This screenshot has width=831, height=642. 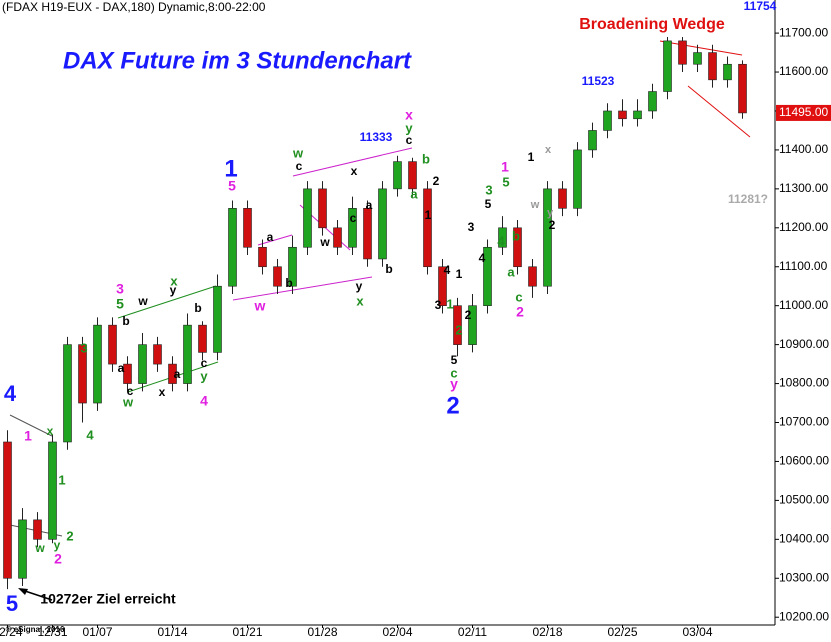 What do you see at coordinates (697, 632) in the screenshot?
I see `x-tick-label: 03/04` at bounding box center [697, 632].